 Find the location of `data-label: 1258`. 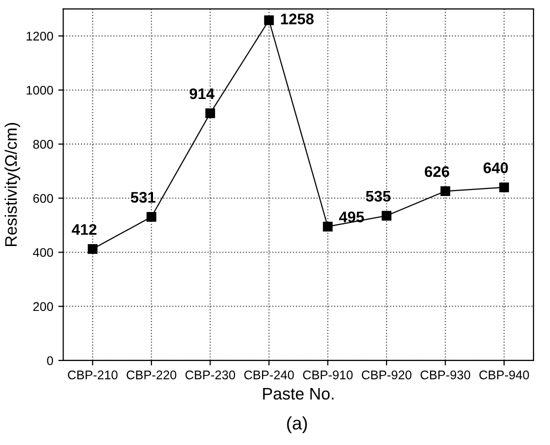

data-label: 1258 is located at coordinates (297, 19).